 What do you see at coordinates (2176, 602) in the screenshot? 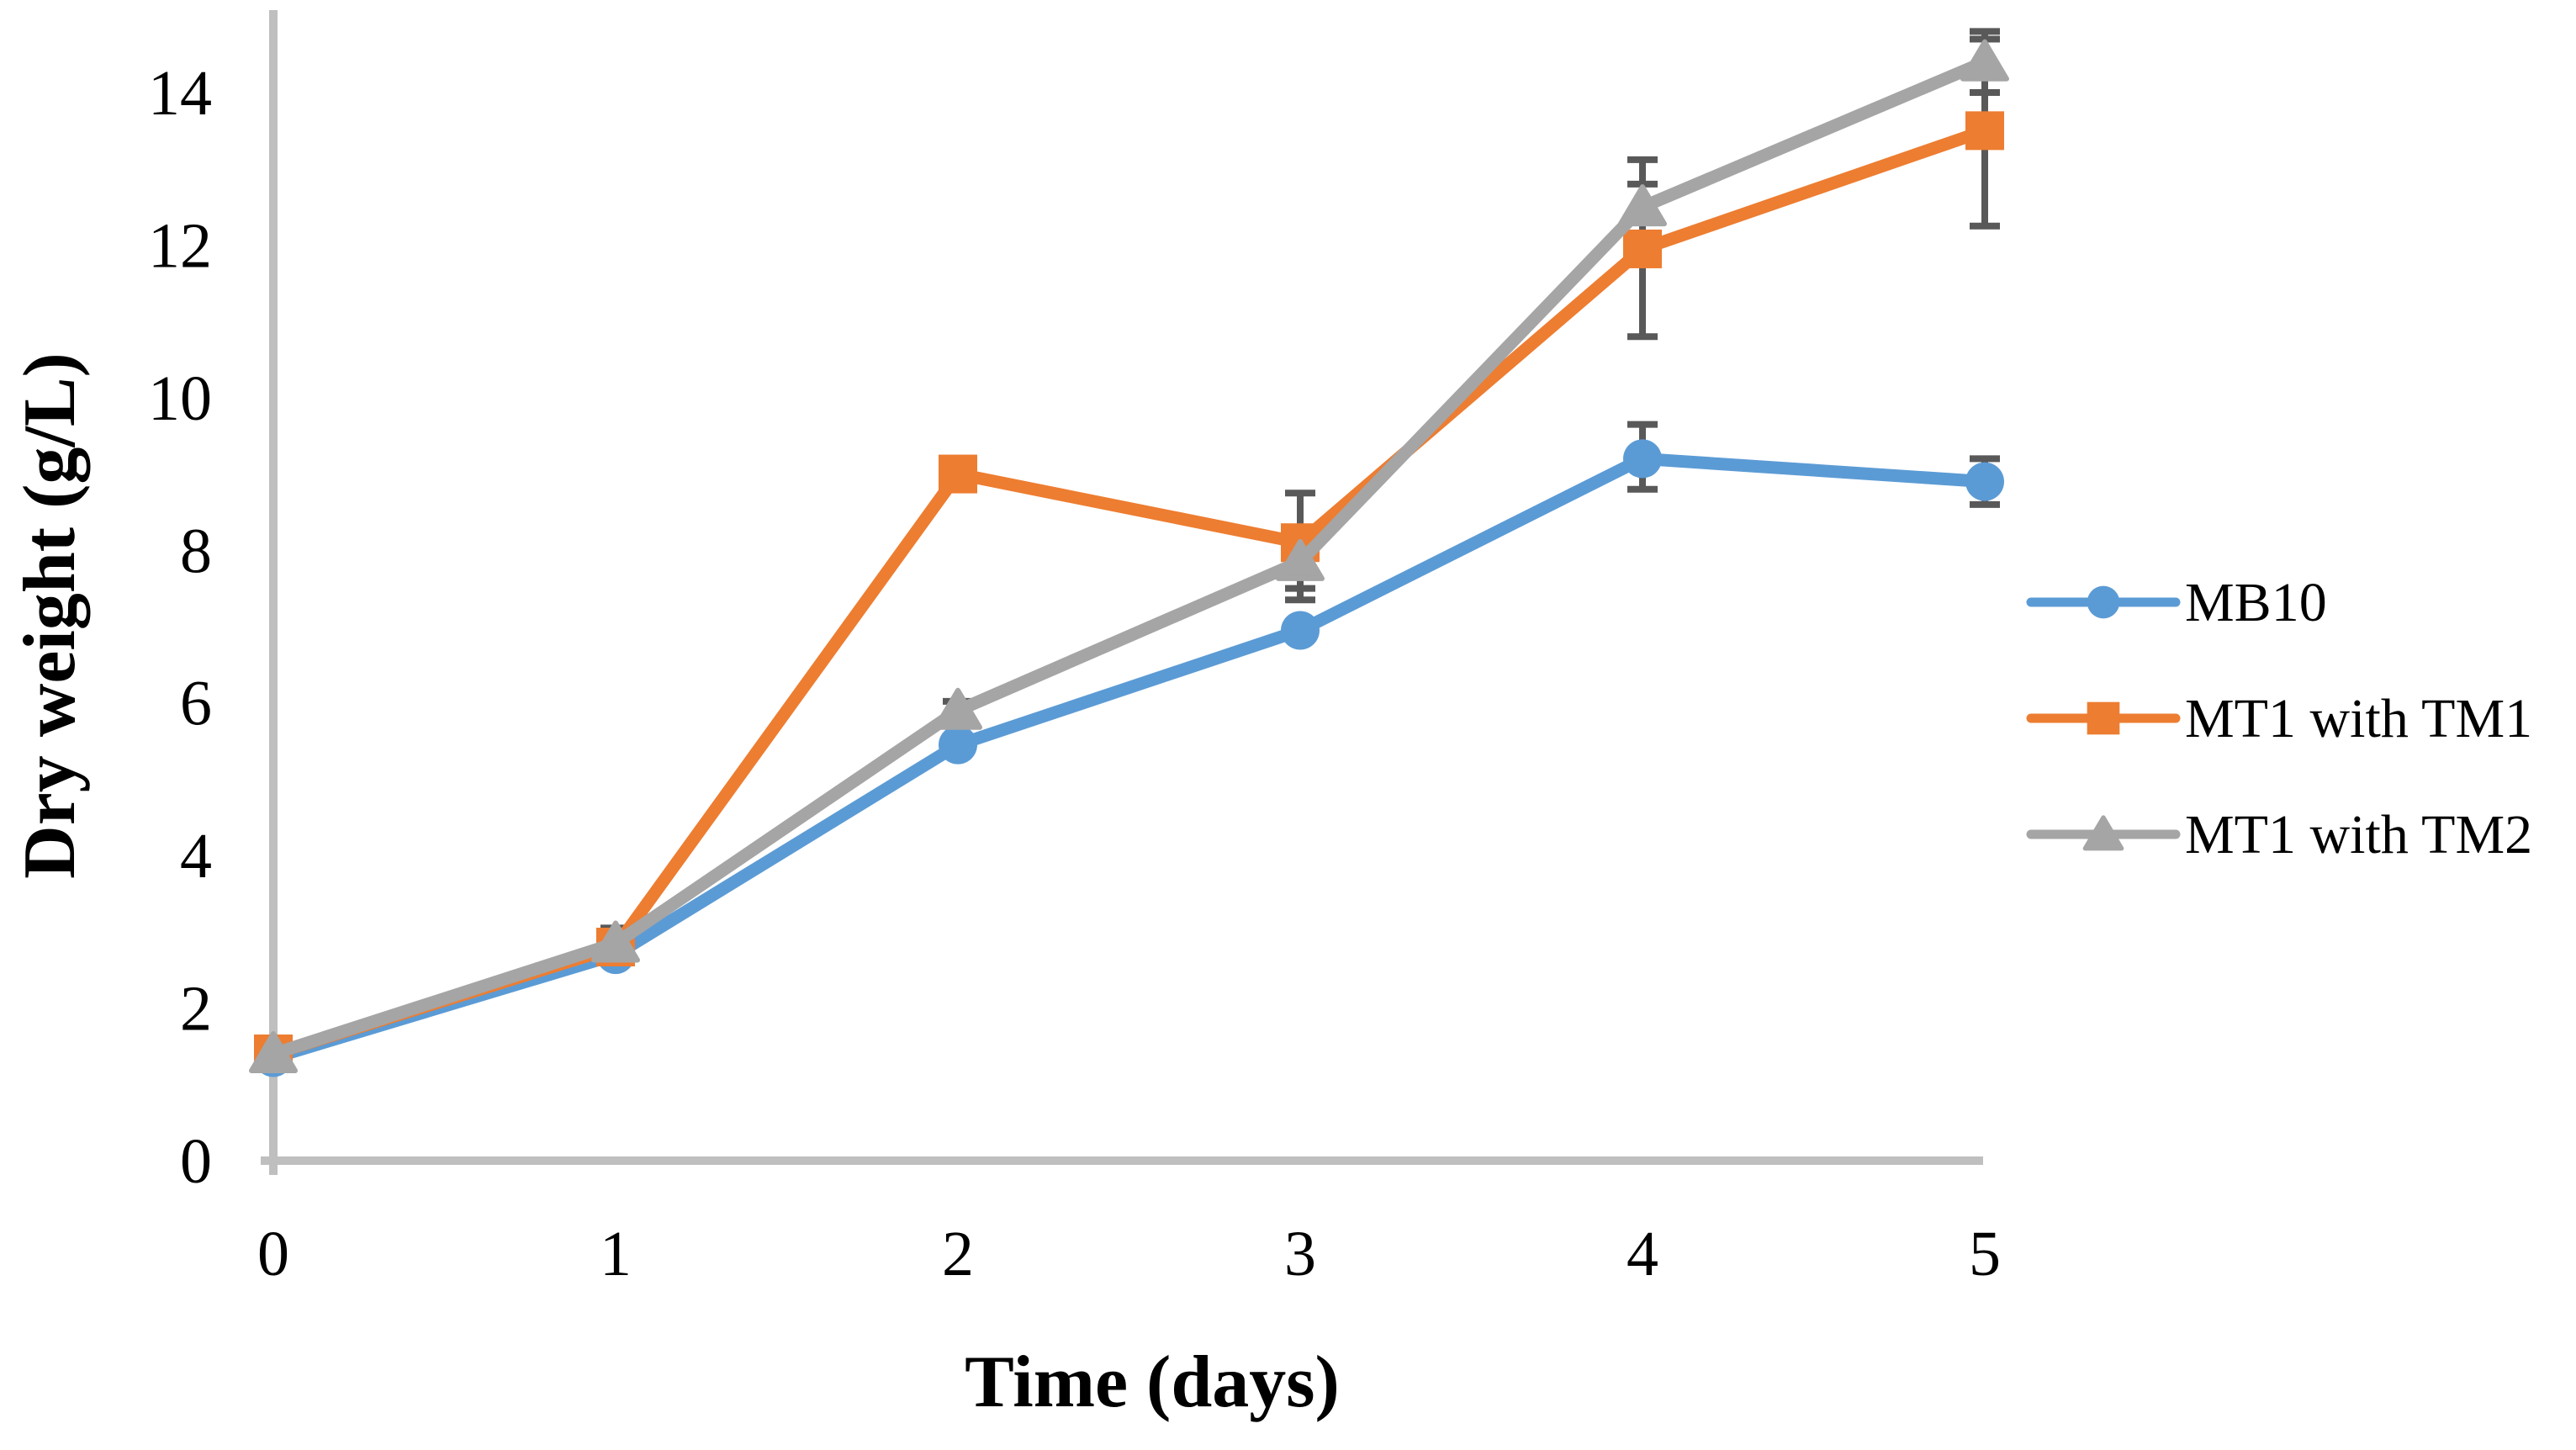
I see `legend-item-mb10: MB10` at bounding box center [2176, 602].